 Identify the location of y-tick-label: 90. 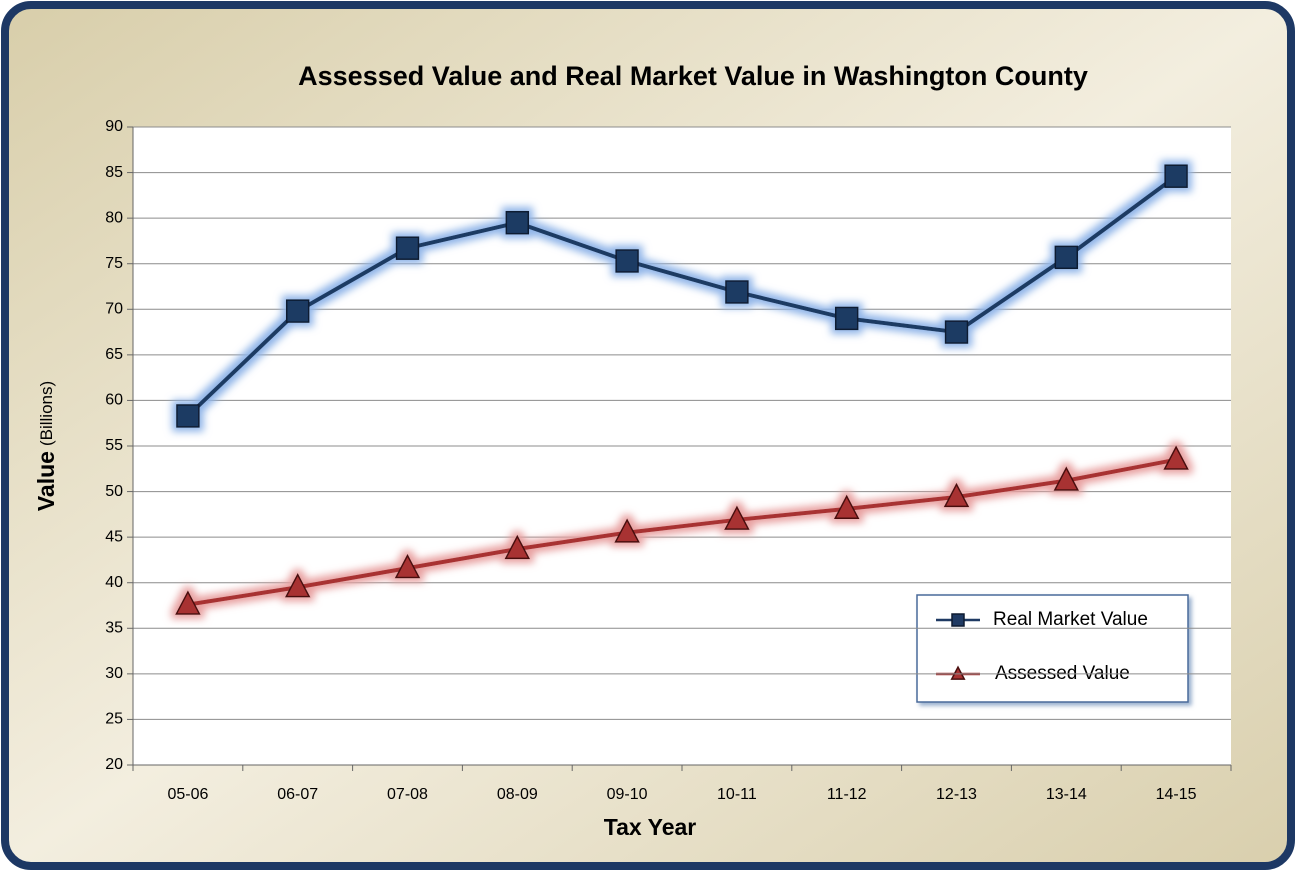
(114, 126).